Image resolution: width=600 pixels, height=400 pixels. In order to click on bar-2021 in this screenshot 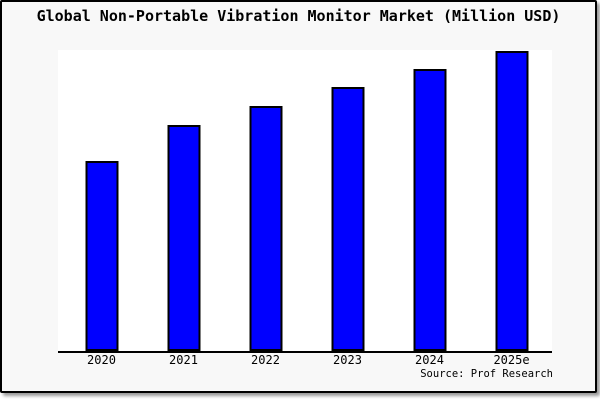, I will do `click(183, 238)`.